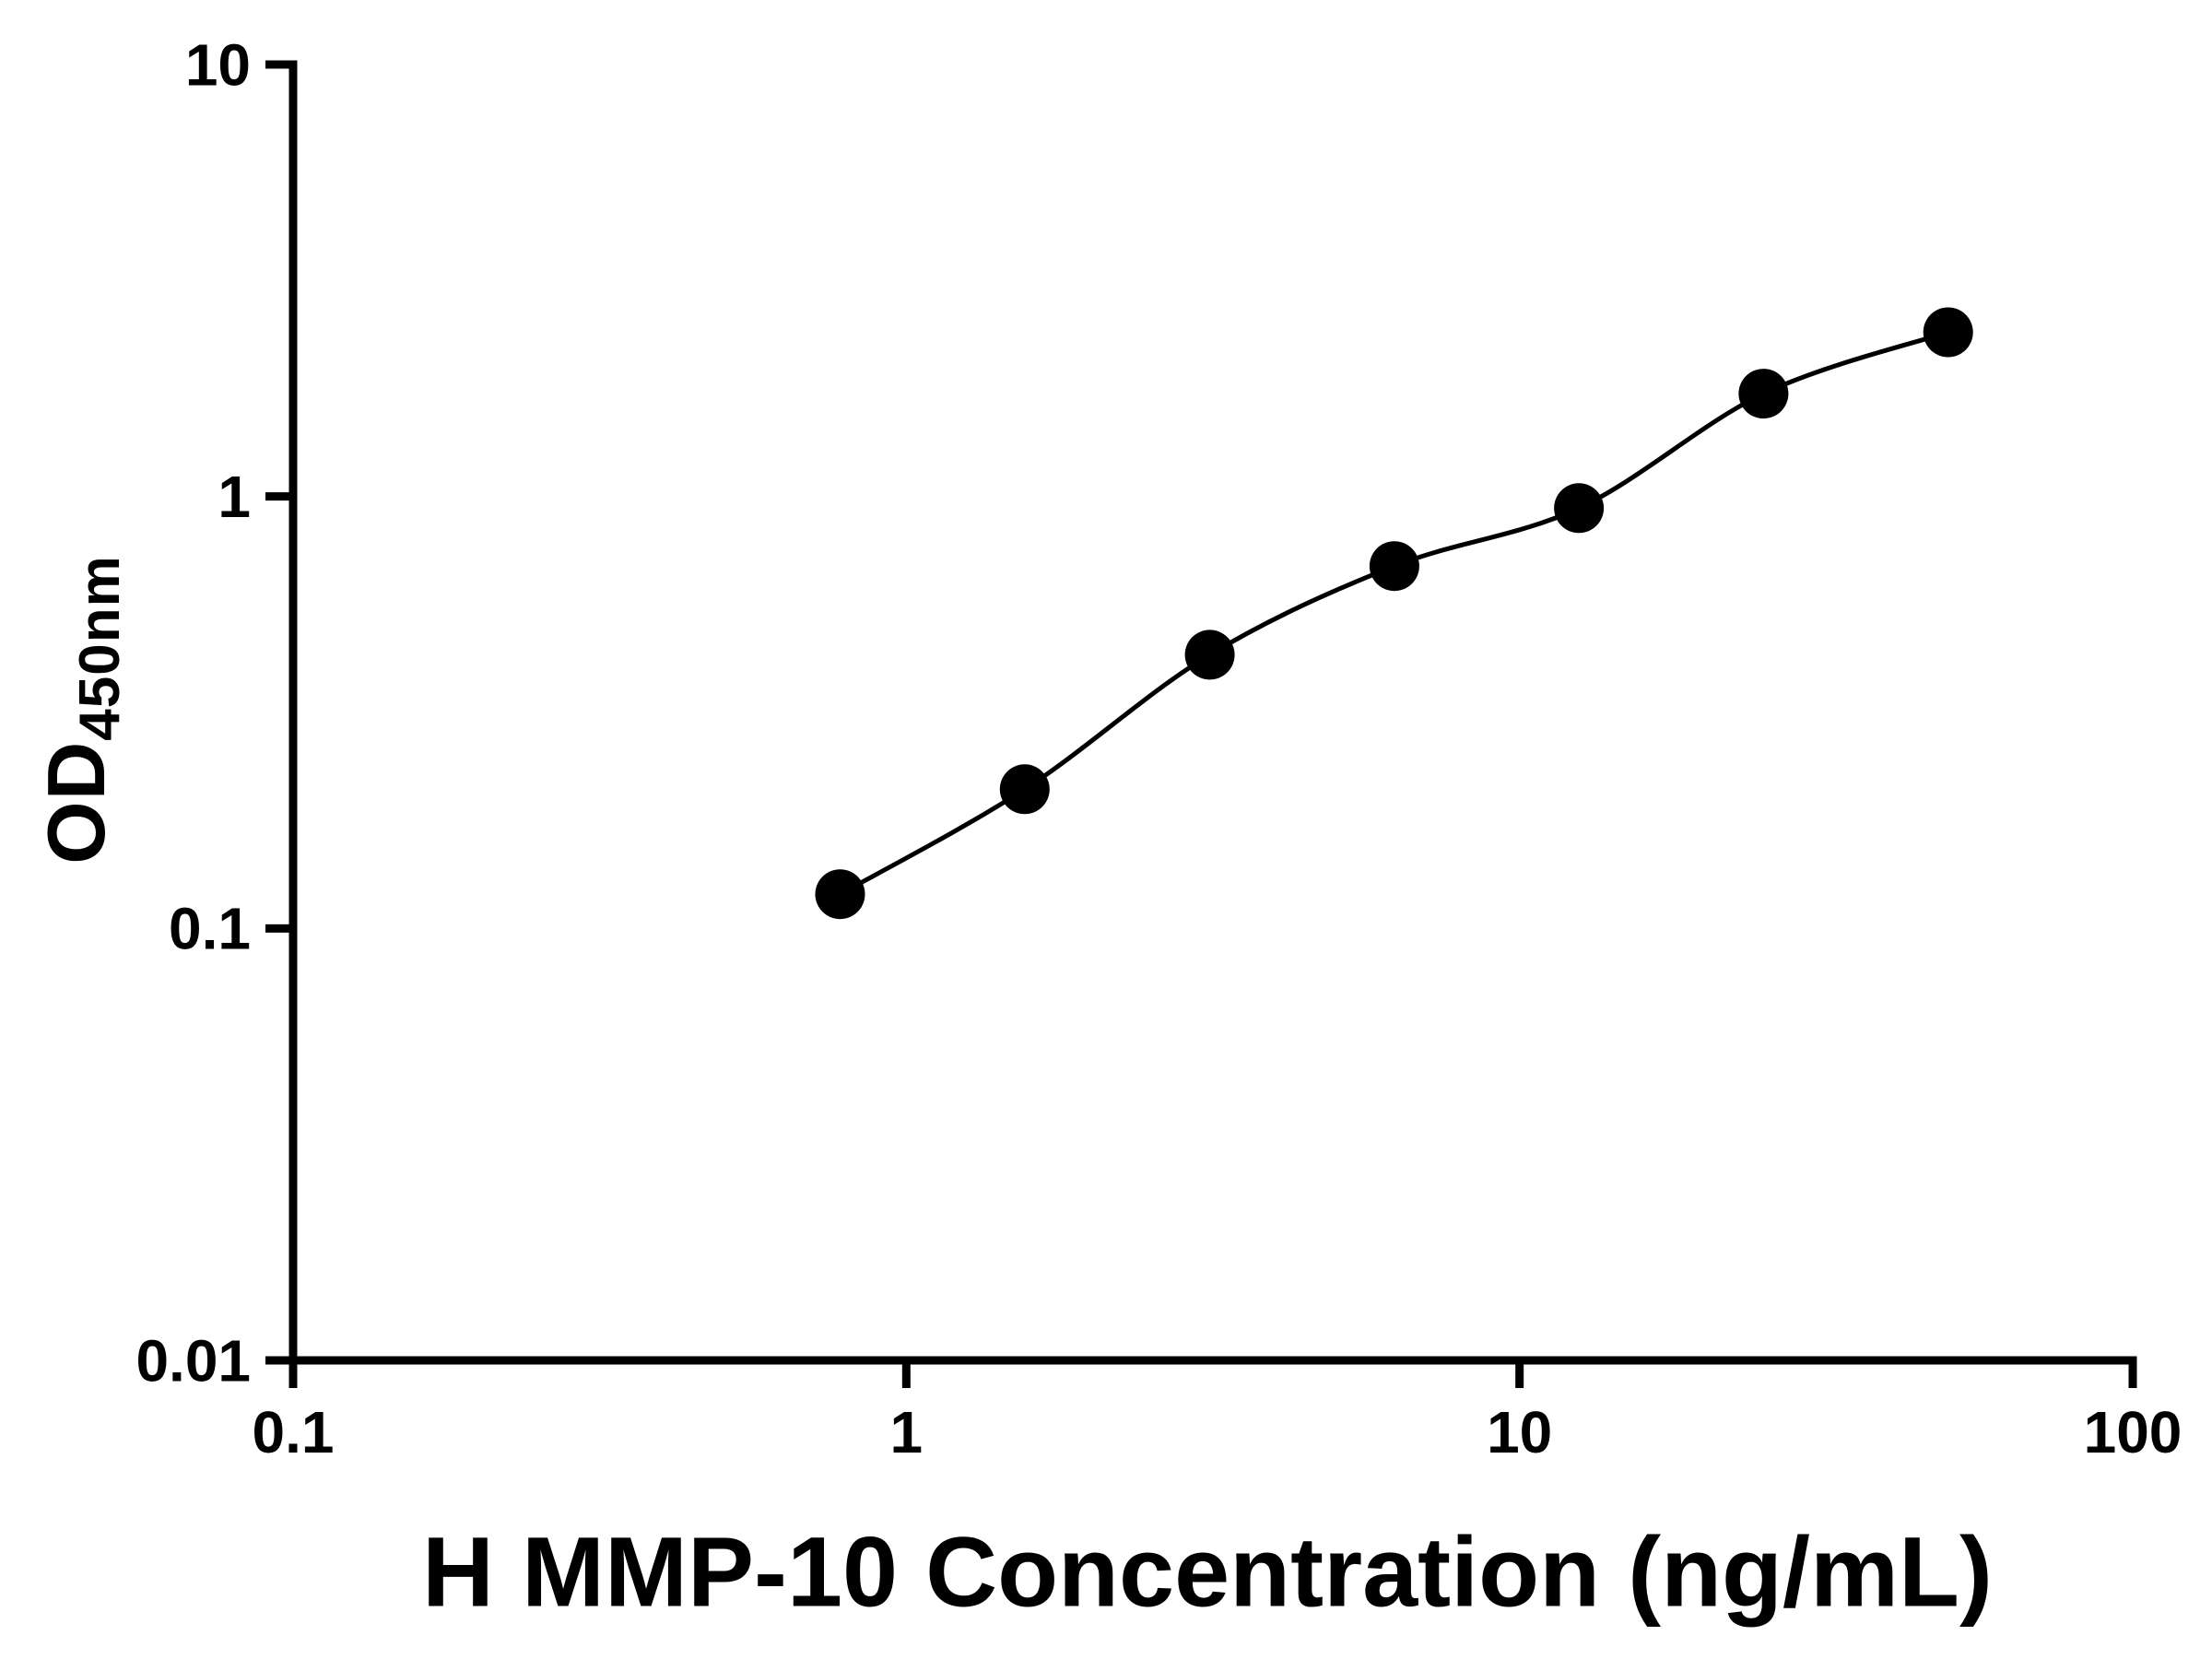 This screenshot has height=1659, width=2212. I want to click on y-axis-title: OD450nm, so click(81, 709).